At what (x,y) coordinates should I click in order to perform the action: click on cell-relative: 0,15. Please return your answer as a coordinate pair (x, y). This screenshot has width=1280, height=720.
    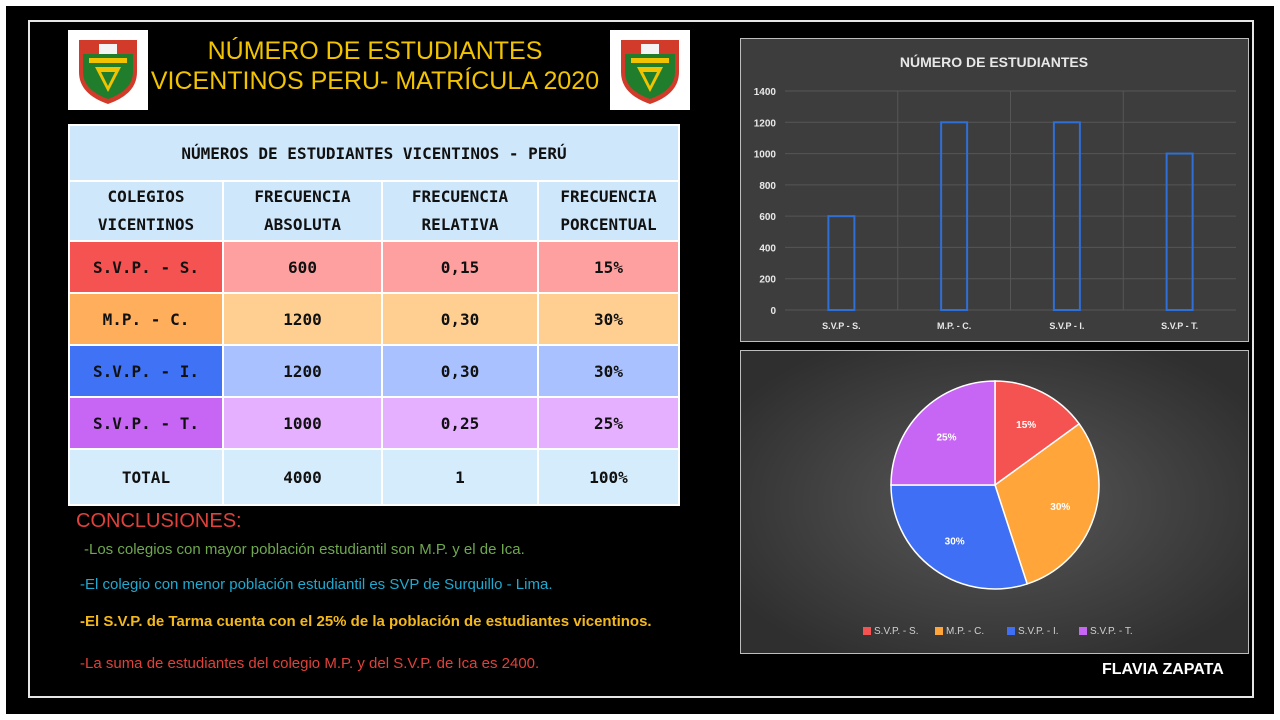
    Looking at the image, I should click on (460, 267).